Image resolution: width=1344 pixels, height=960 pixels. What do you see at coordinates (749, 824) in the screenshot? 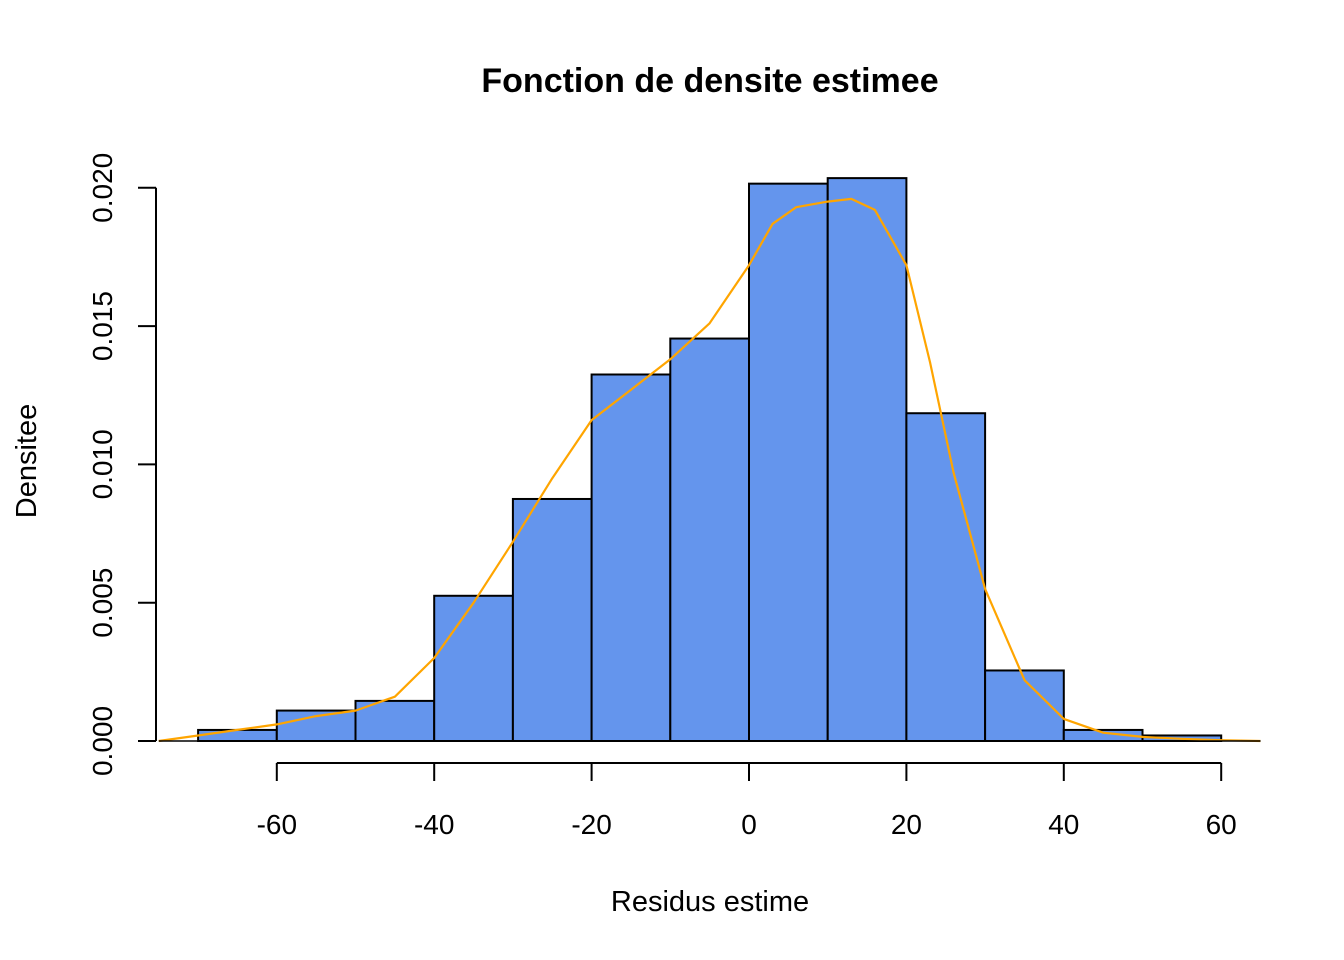
I see `x-tick-label: 0` at bounding box center [749, 824].